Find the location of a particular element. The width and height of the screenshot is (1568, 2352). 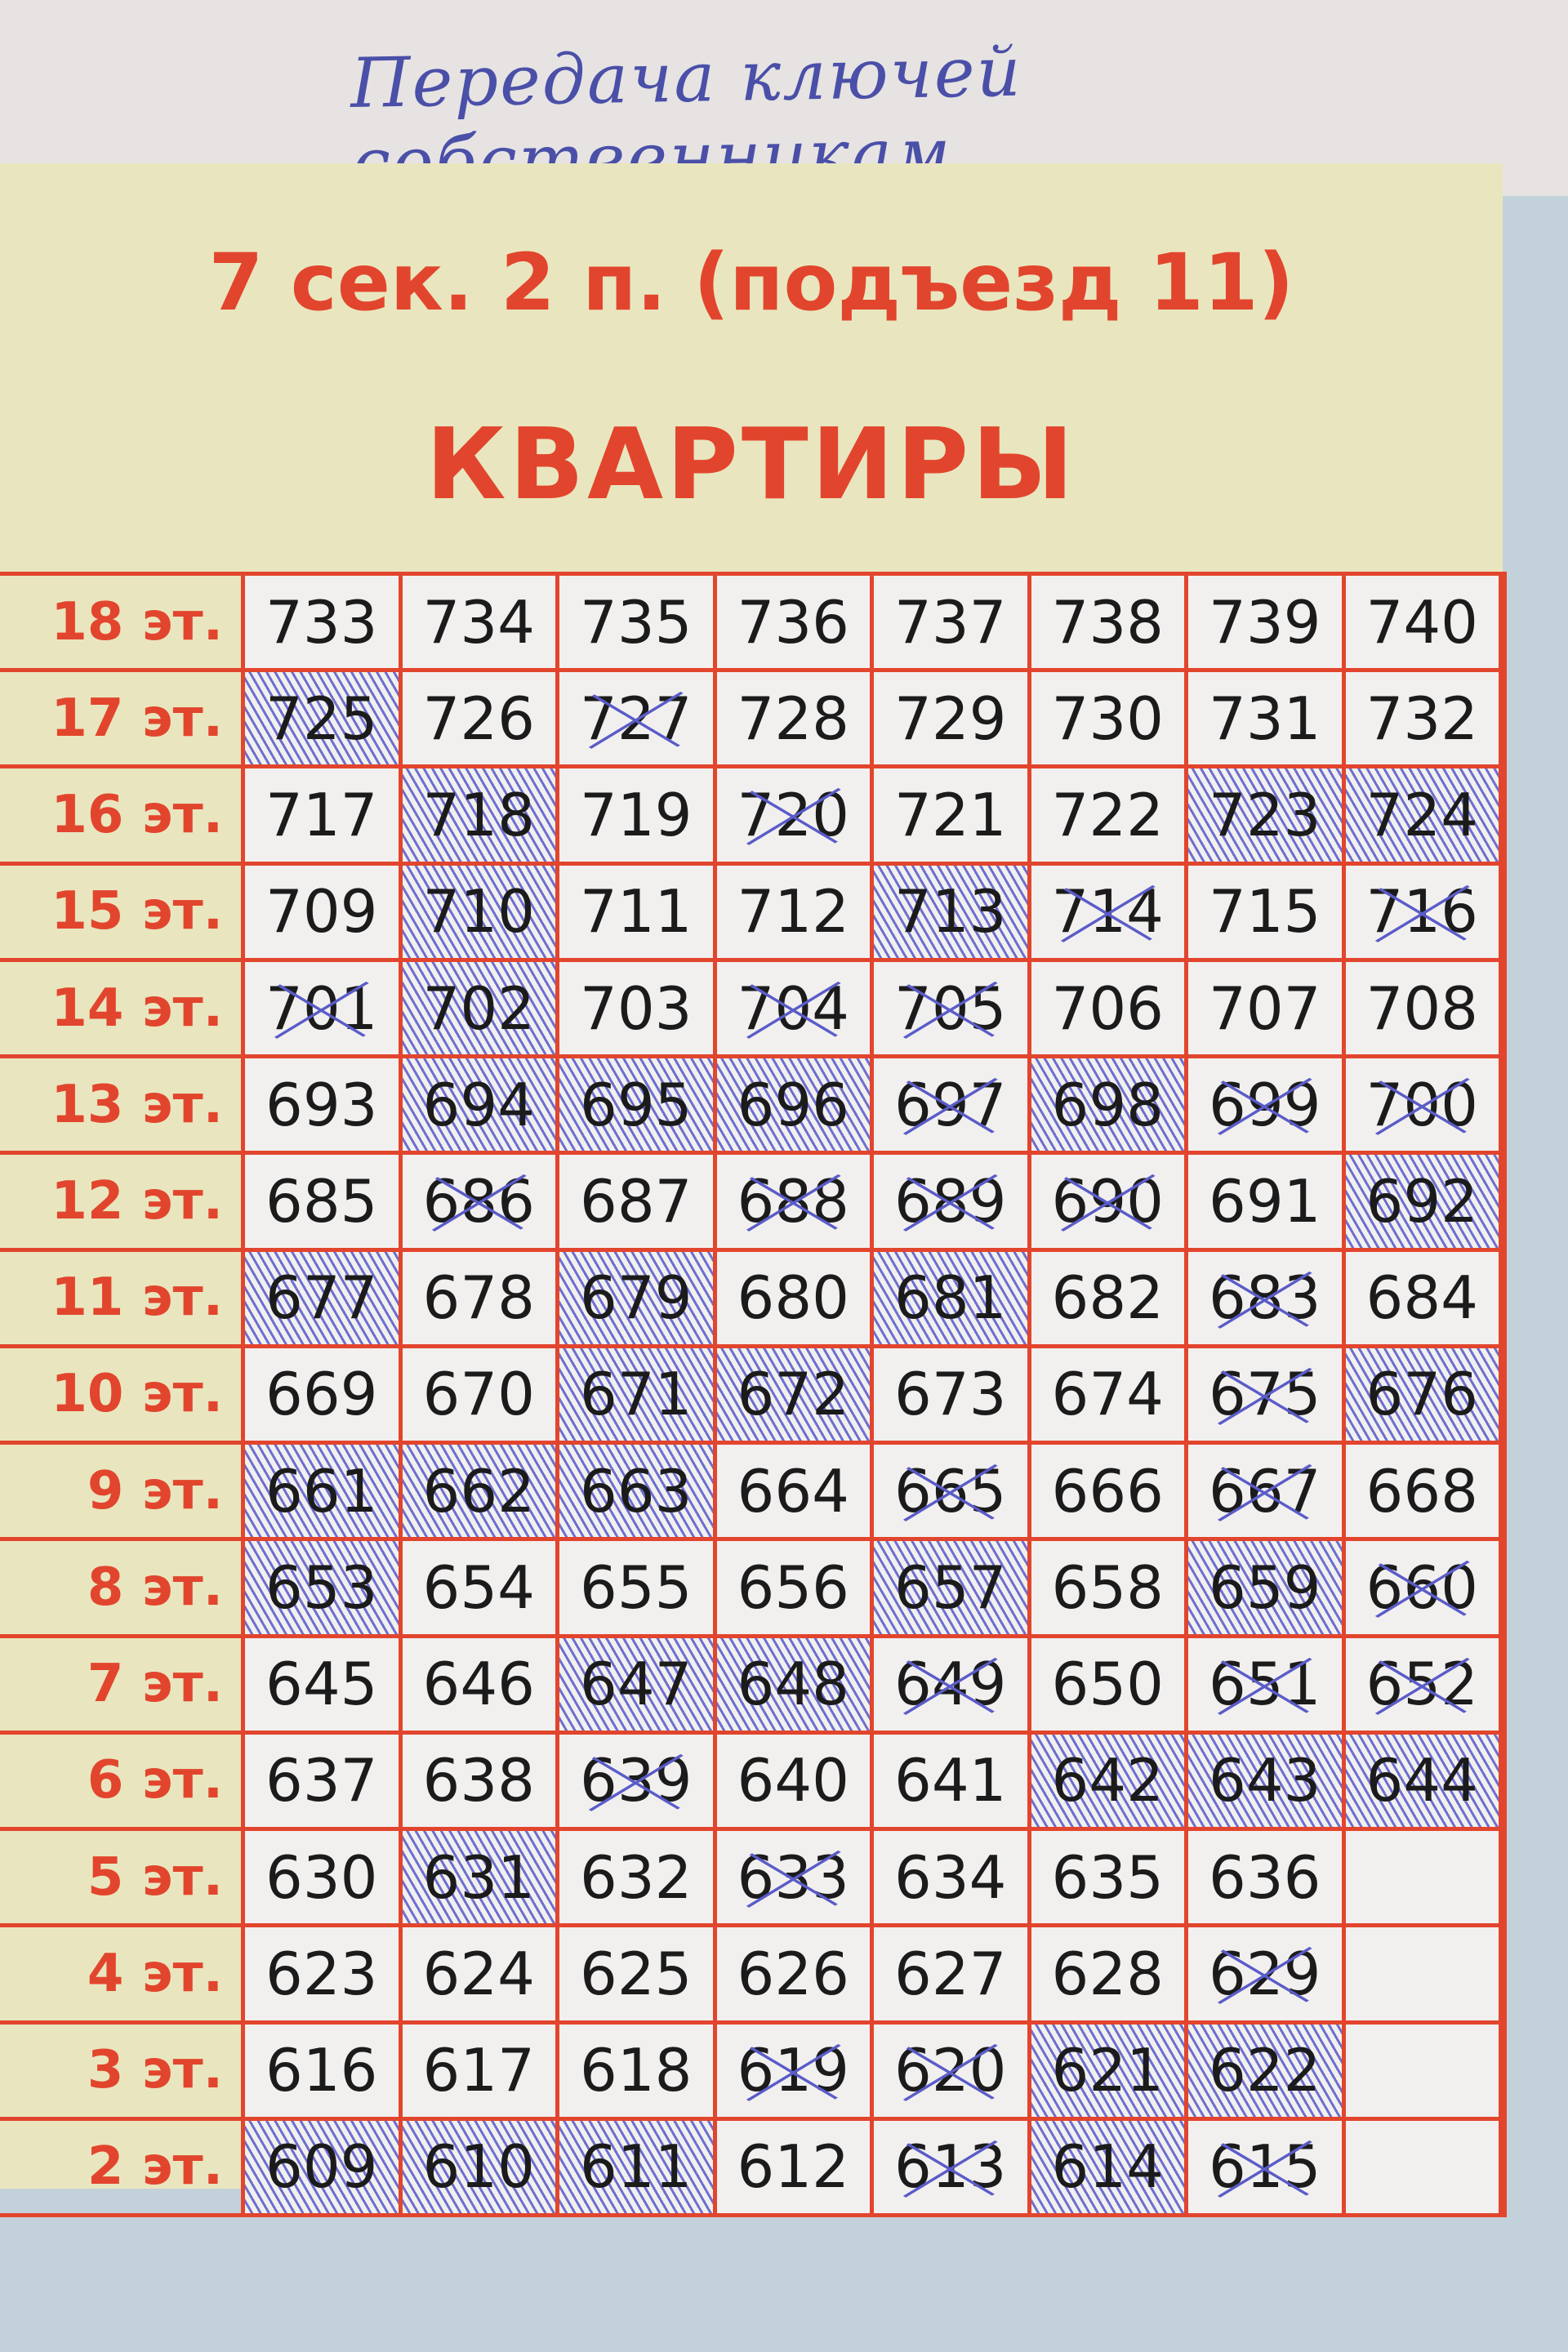

apartment-cell: 717 is located at coordinates (324, 817).